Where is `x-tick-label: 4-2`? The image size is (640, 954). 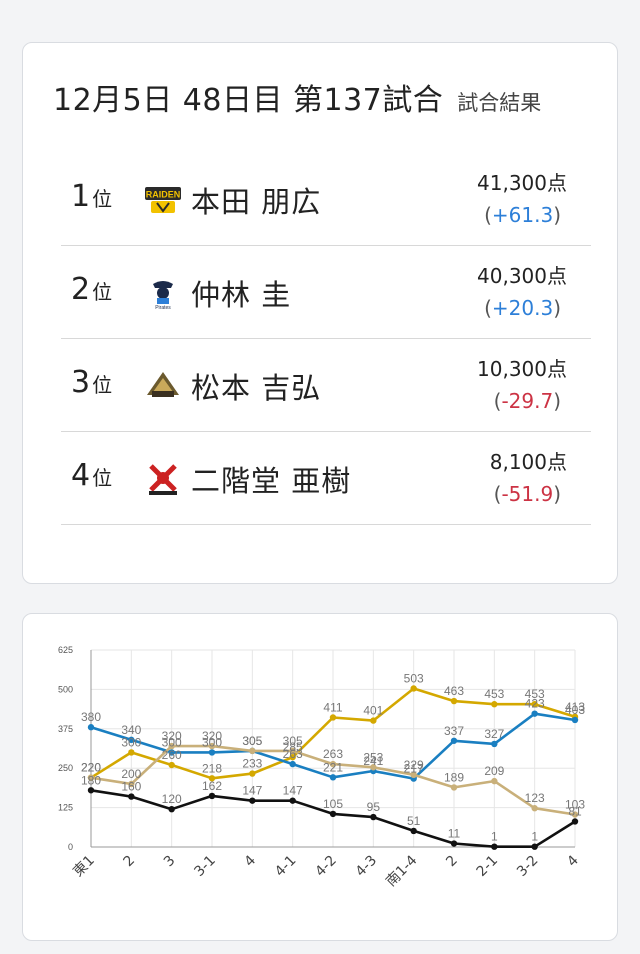 x-tick-label: 4-2 is located at coordinates (325, 866).